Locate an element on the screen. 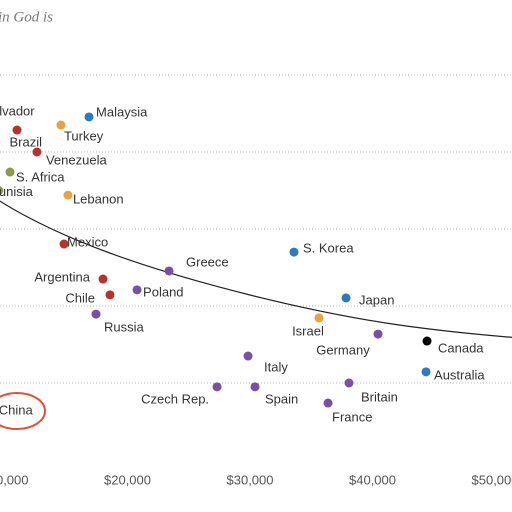  chart-subtitle: in God is is located at coordinates (26, 17).